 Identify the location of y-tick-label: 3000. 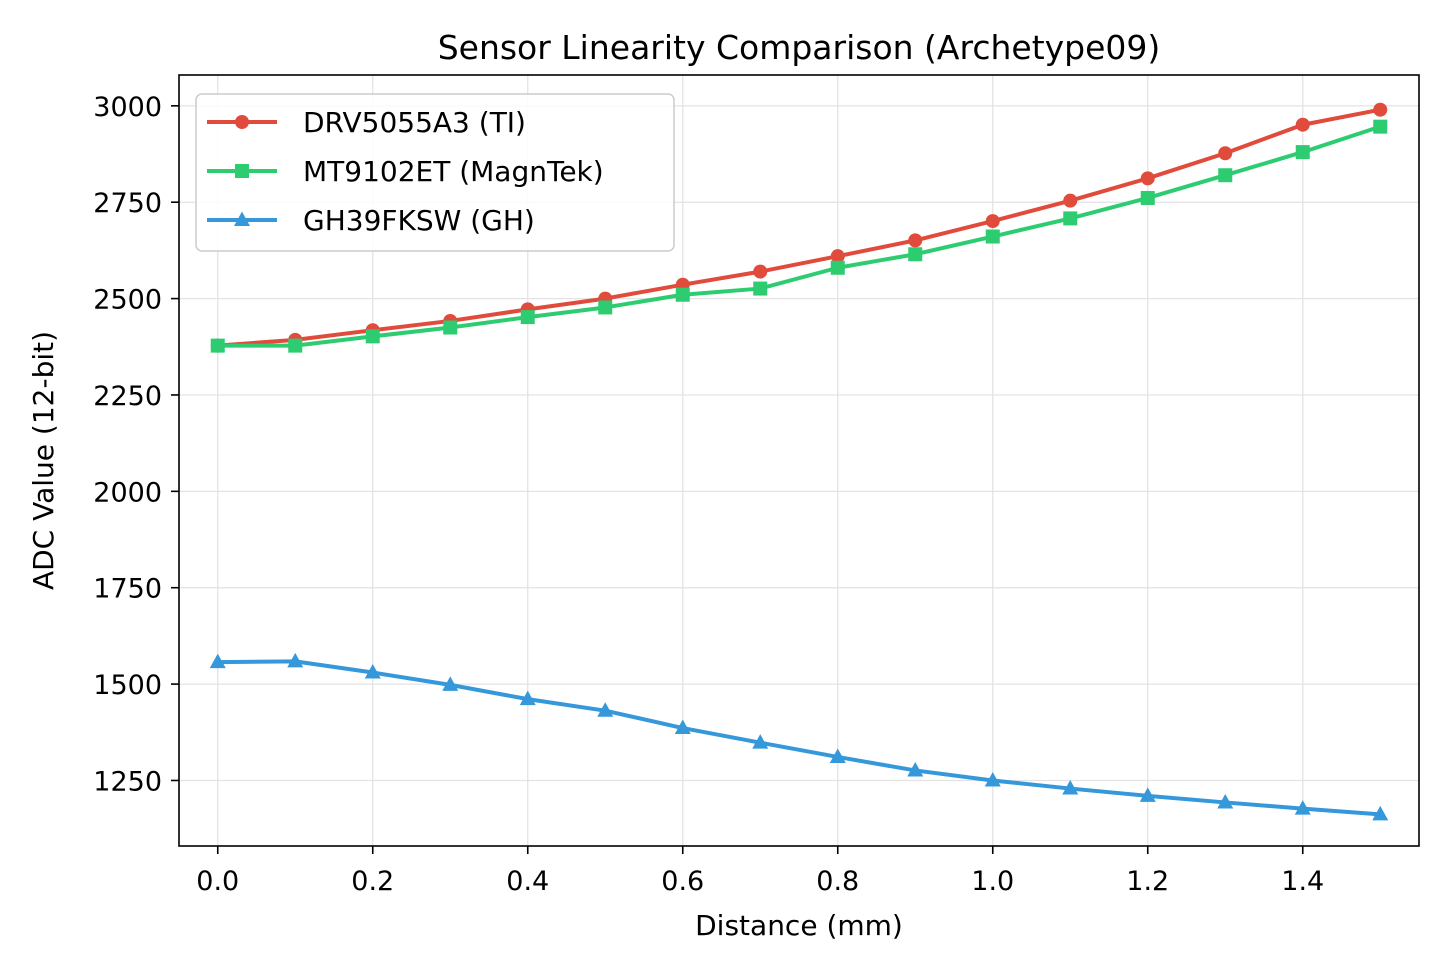
(127, 107).